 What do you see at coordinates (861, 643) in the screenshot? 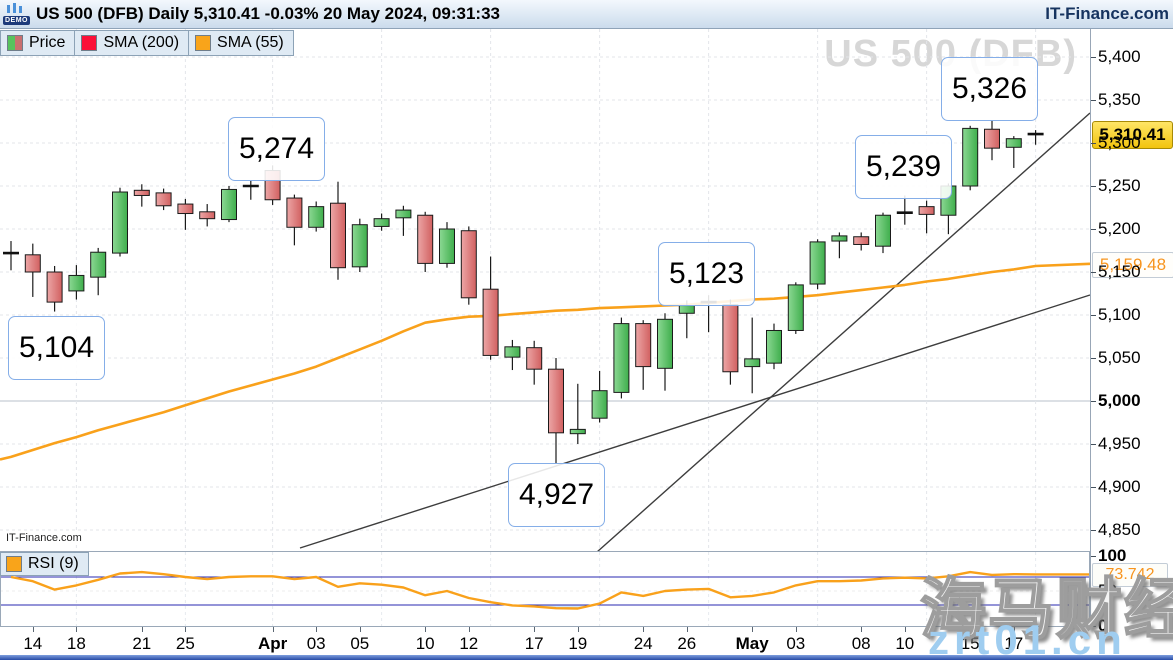
I see `x-axis-label: 08` at bounding box center [861, 643].